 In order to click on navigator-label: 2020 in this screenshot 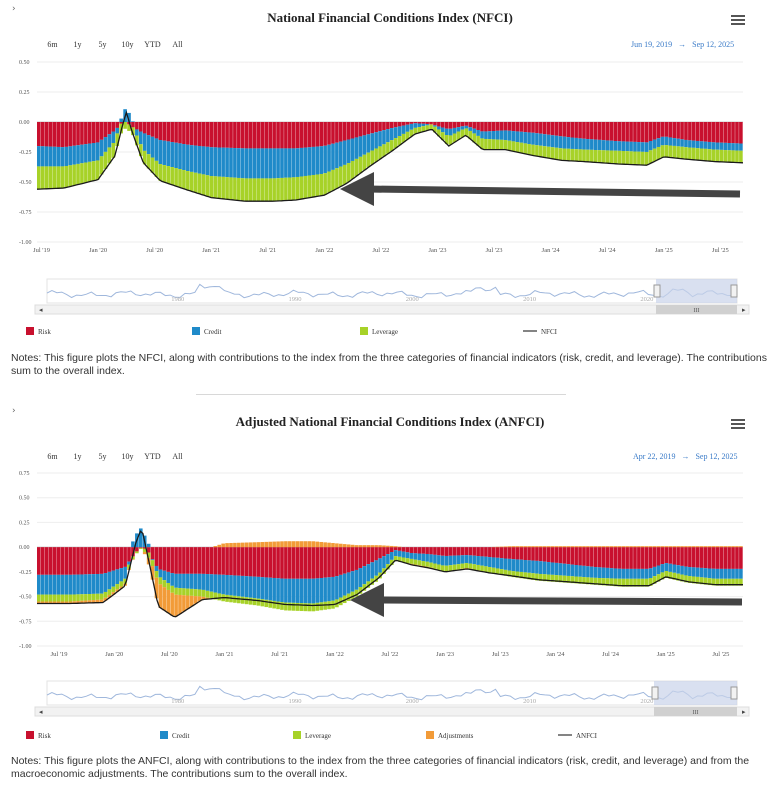, I will do `click(646, 299)`.